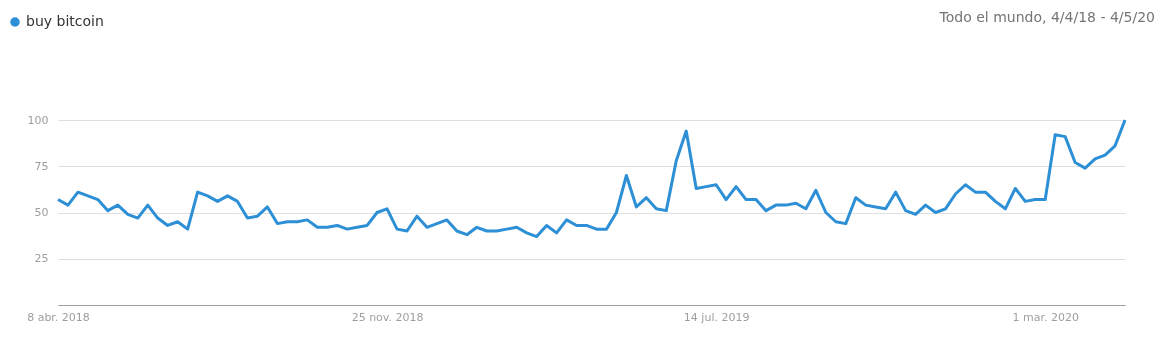 This screenshot has width=1157, height=338. I want to click on x-tick-label: 1 mar. 2020, so click(1045, 317).